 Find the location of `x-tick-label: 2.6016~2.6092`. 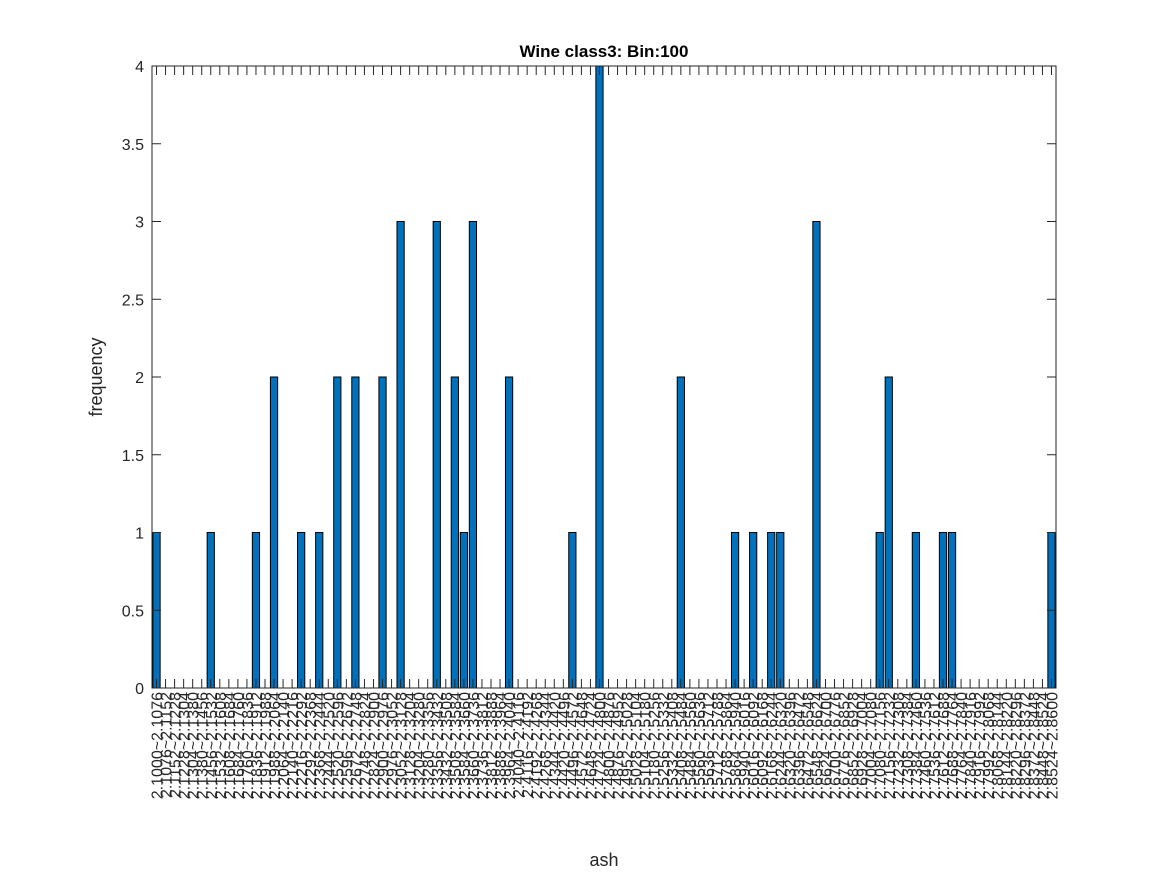

x-tick-label: 2.6016~2.6092 is located at coordinates (754, 745).